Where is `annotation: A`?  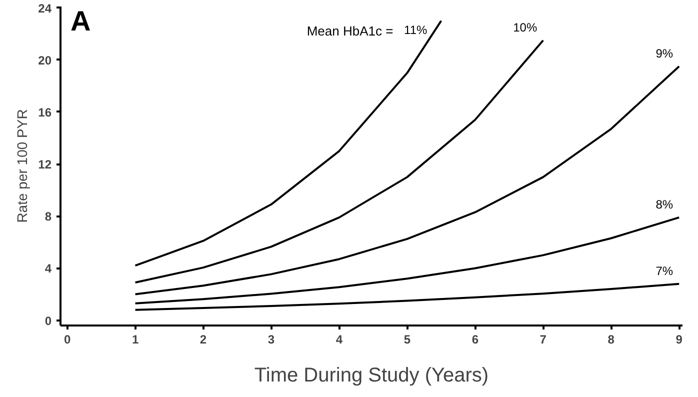 annotation: A is located at coordinates (80, 21).